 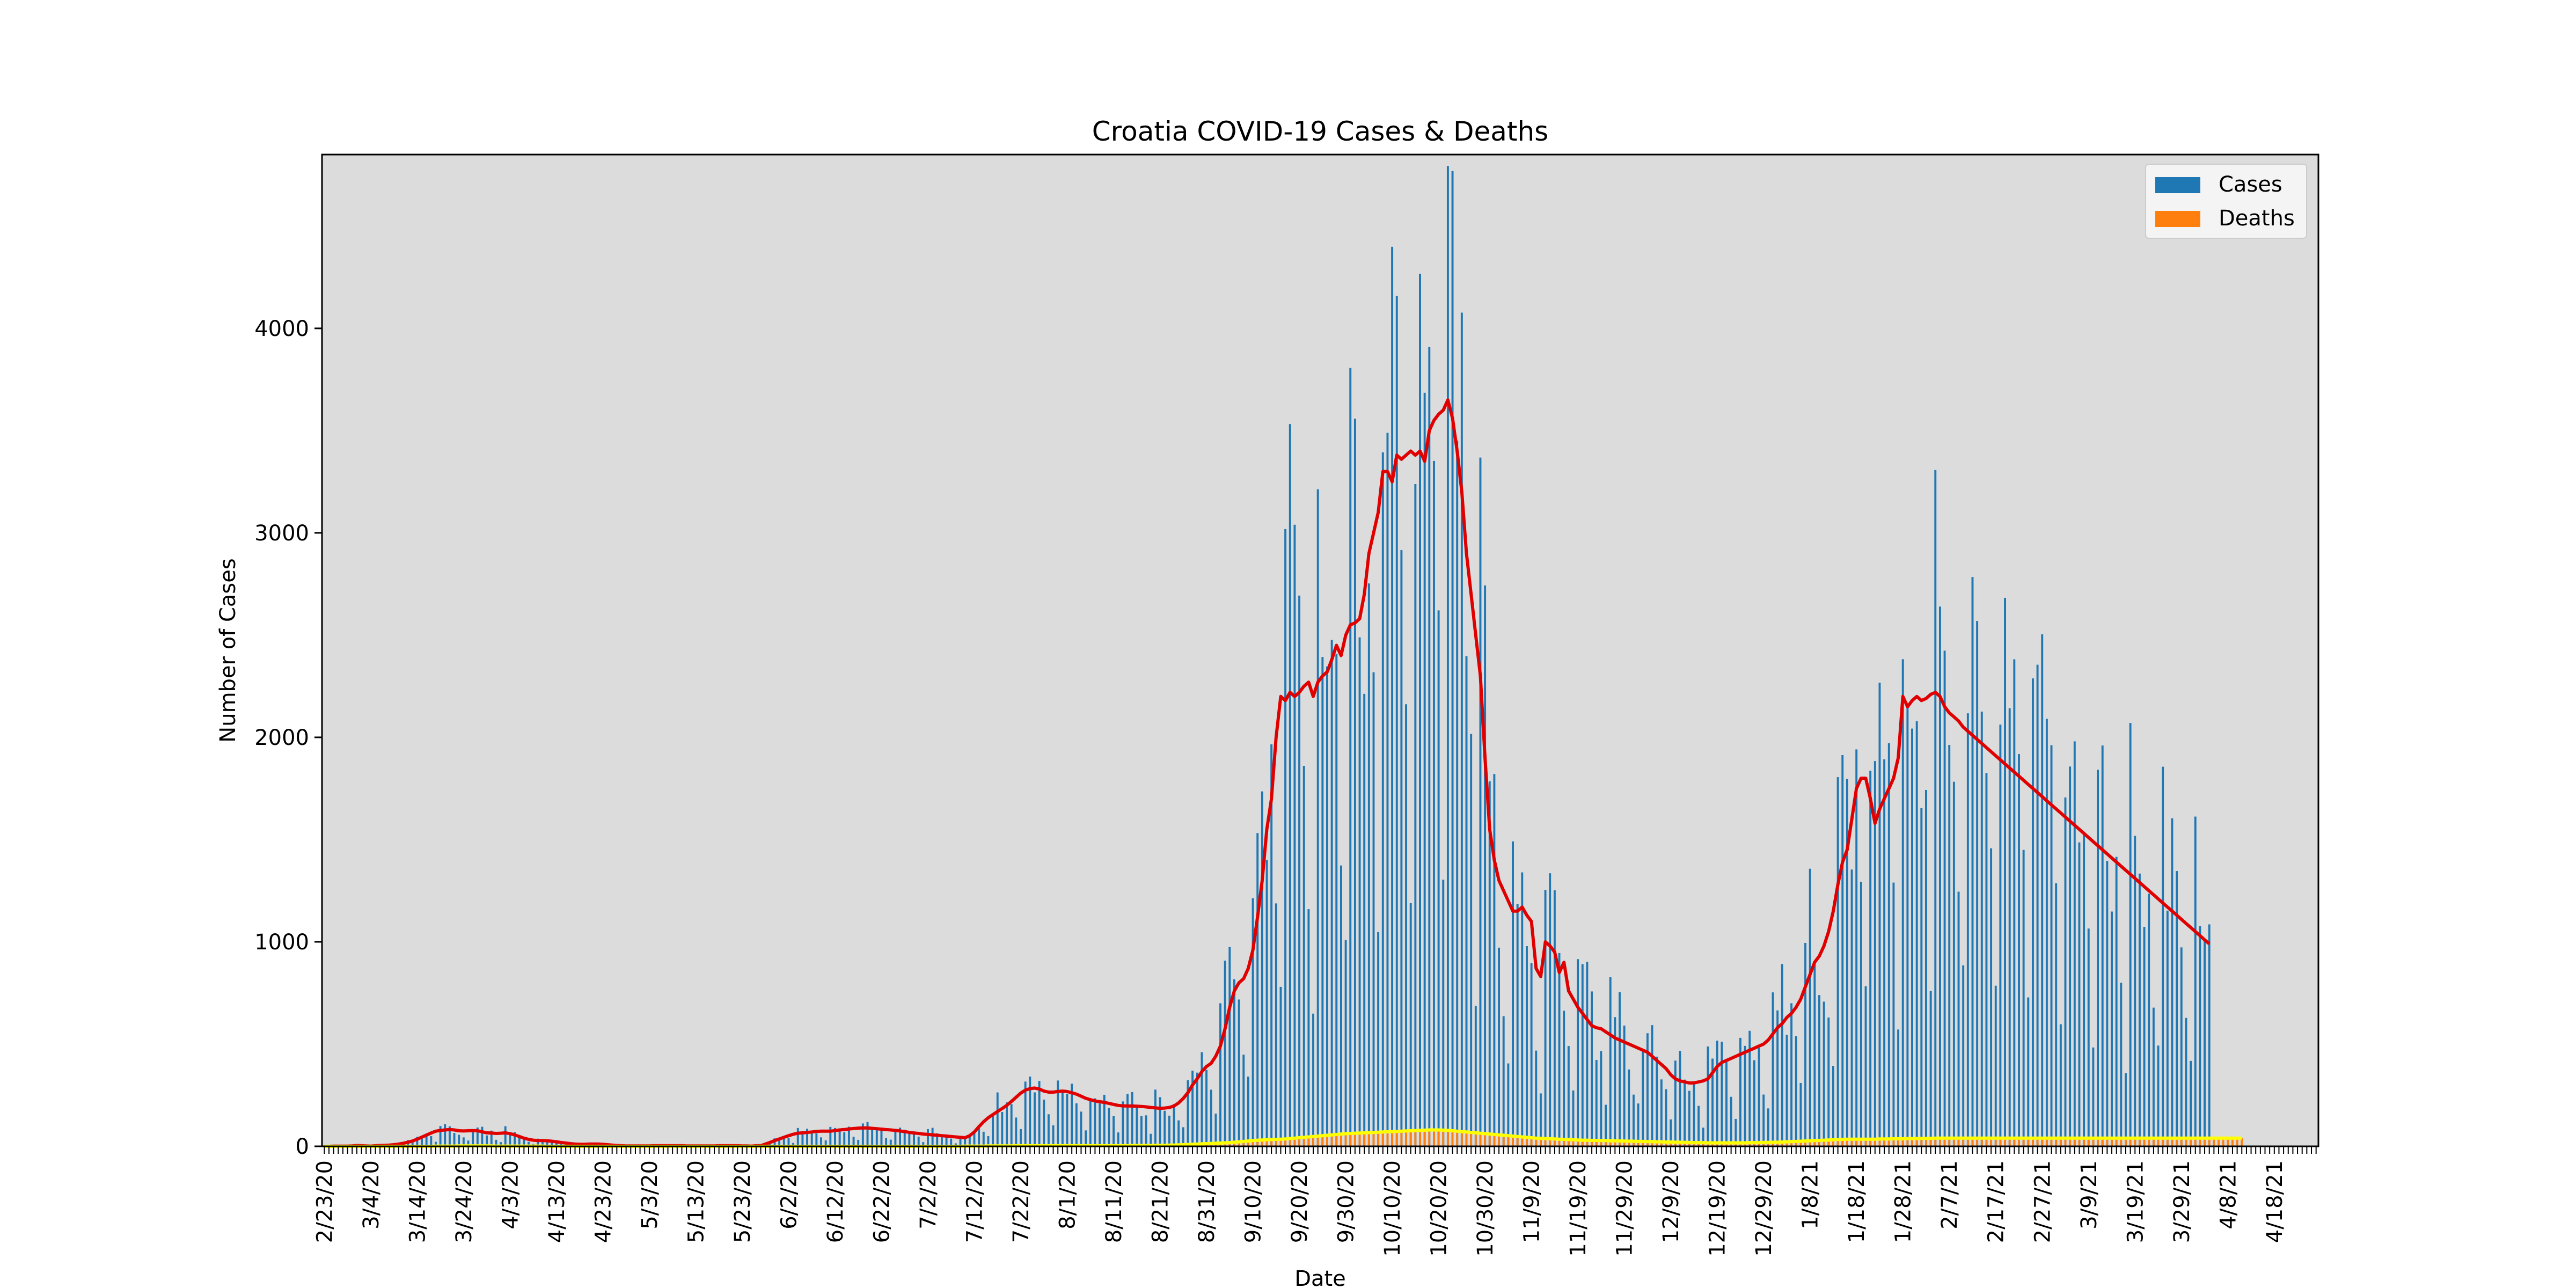 What do you see at coordinates (1346, 1201) in the screenshot?
I see `x-tick-label: 9/30/20` at bounding box center [1346, 1201].